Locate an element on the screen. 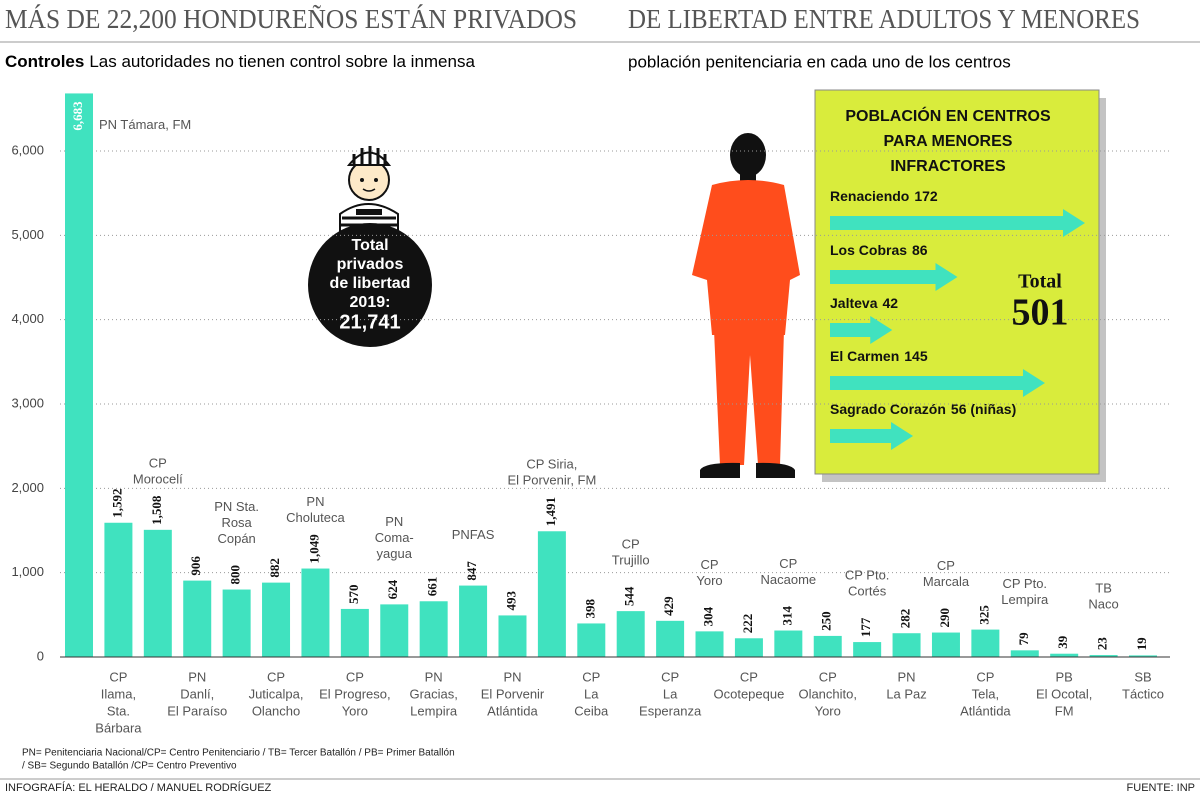 This screenshot has height=796, width=1200. category-label: Copán is located at coordinates (236, 538).